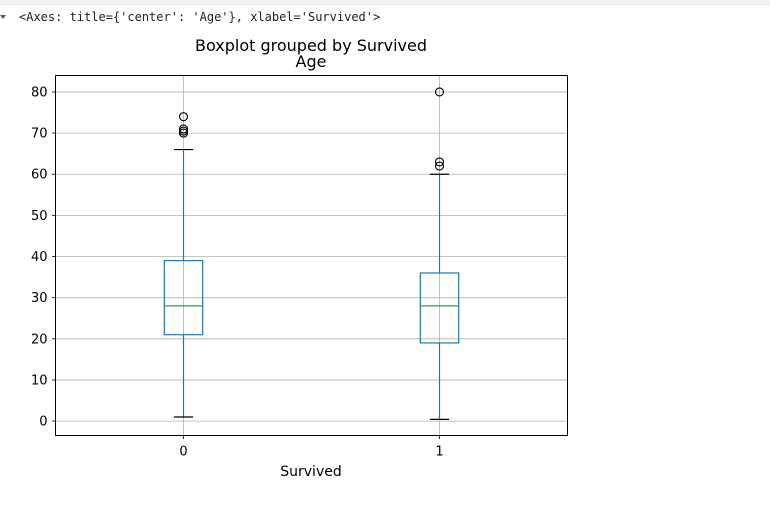 The height and width of the screenshot is (513, 770). I want to click on y-tick-label: 20, so click(39, 339).